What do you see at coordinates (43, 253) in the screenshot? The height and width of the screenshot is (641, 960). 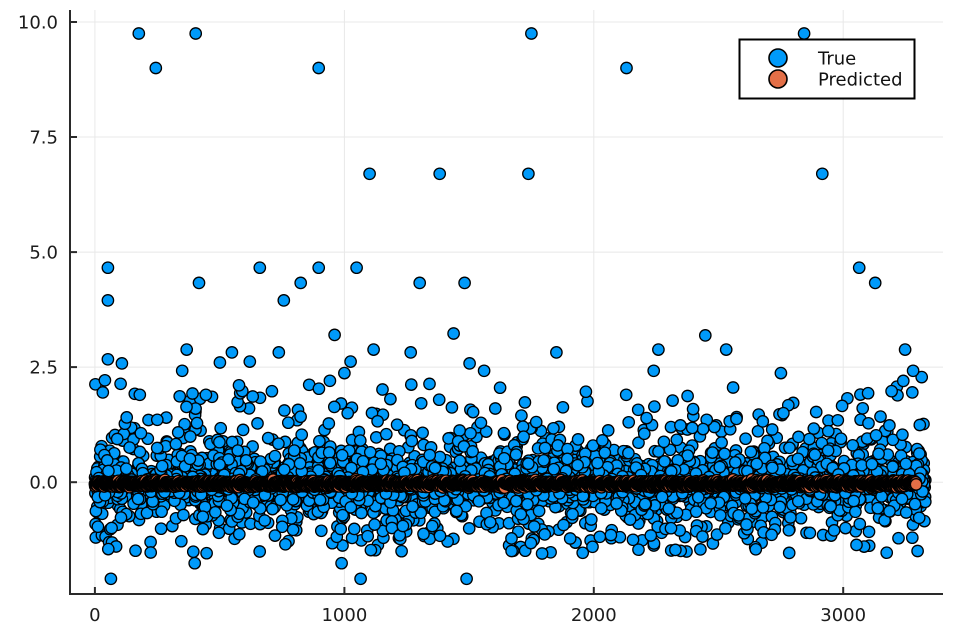 I see `y-tick-label: 5.0` at bounding box center [43, 253].